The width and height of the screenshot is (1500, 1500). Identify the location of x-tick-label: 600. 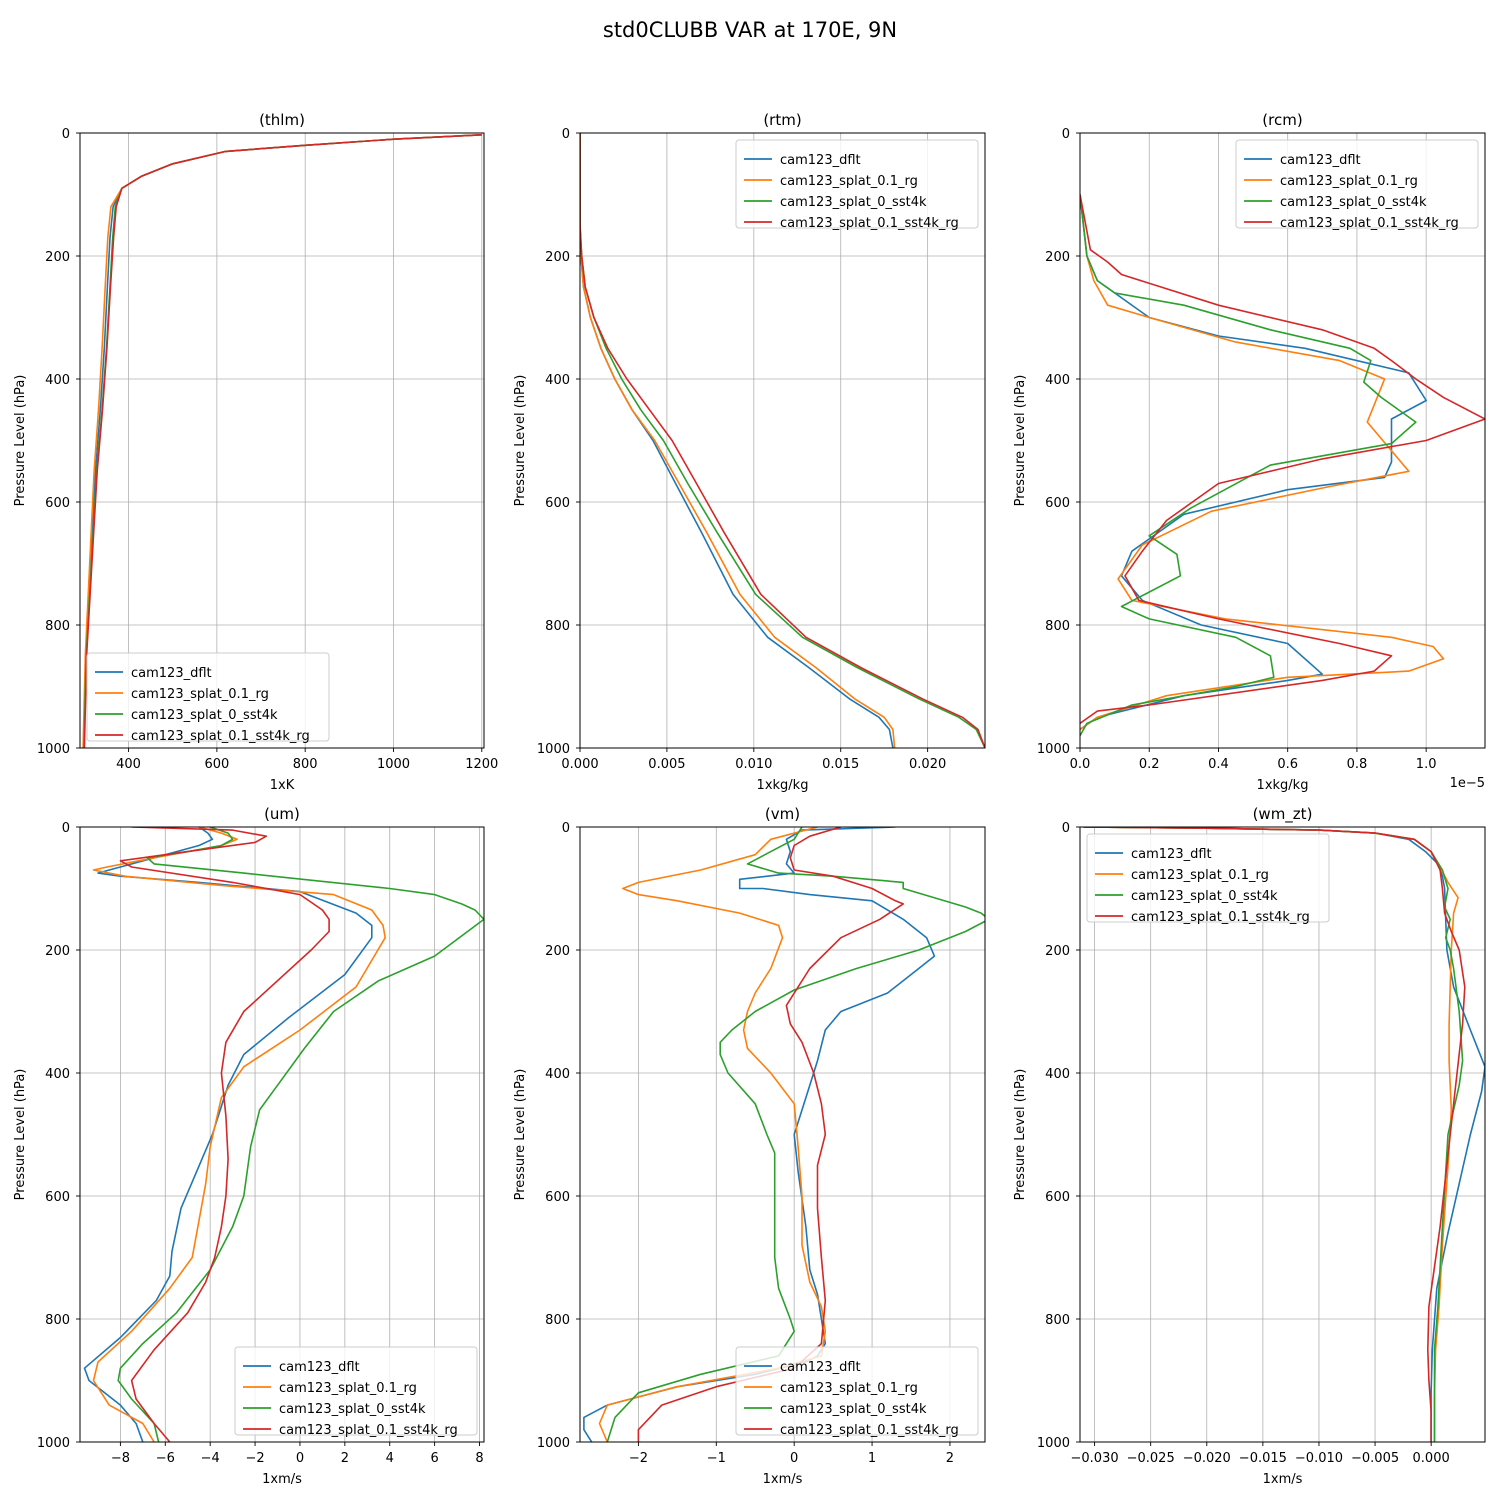
(216, 764).